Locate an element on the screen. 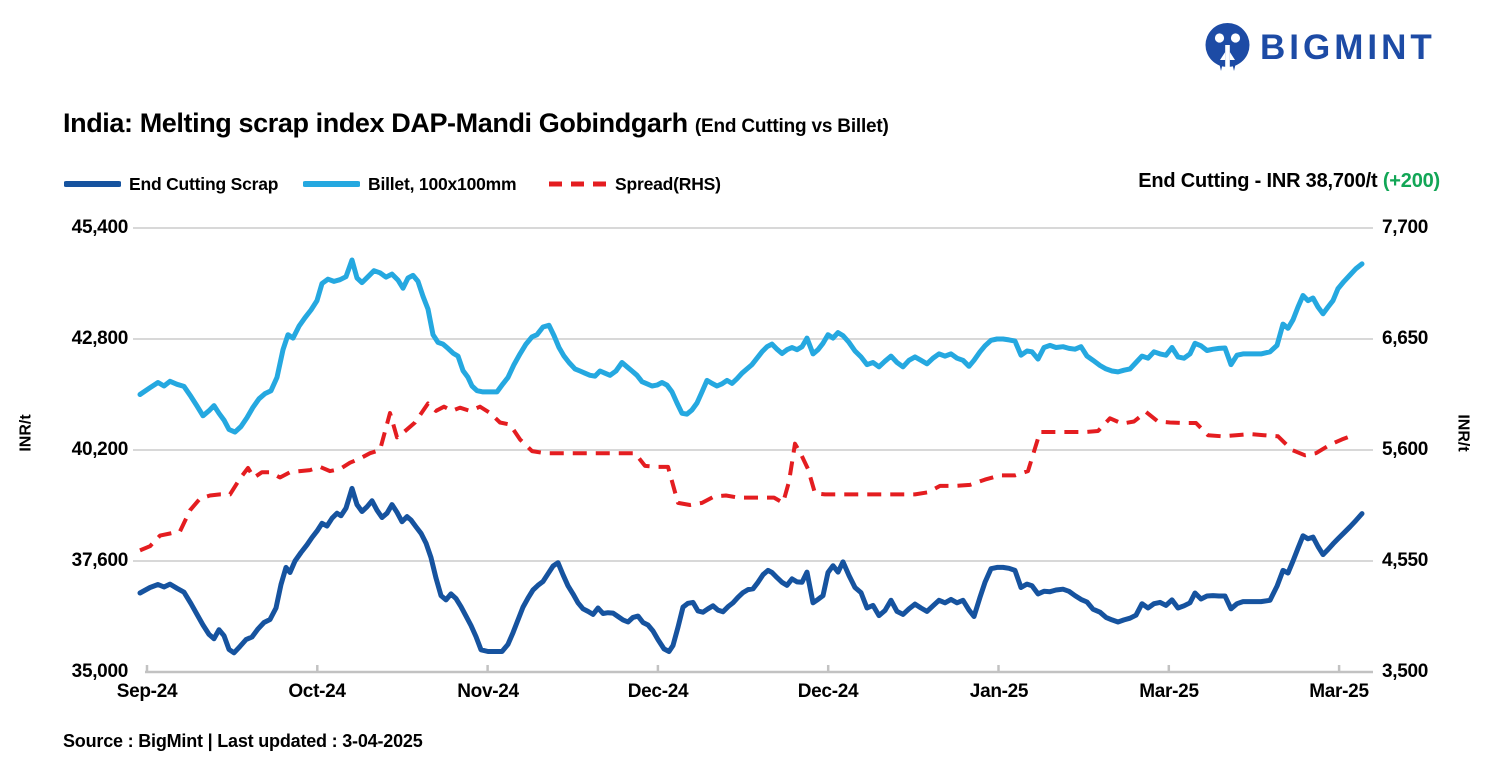 The image size is (1500, 776). right-axis-tick: 4,550 is located at coordinates (1405, 560).